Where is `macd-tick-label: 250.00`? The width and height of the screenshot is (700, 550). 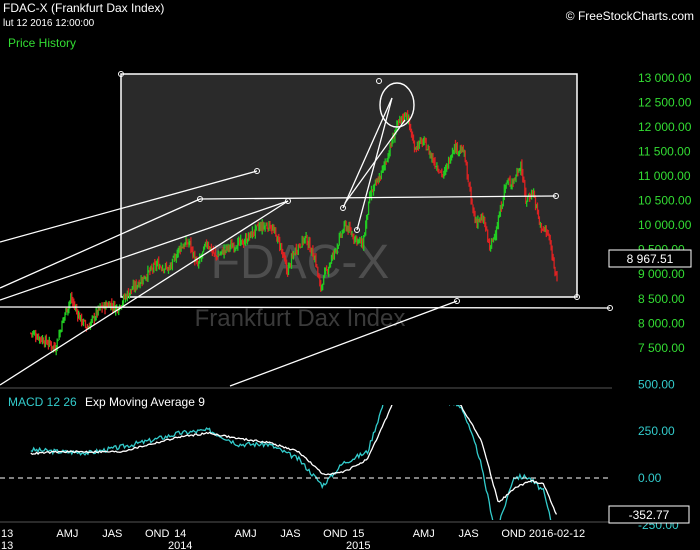
macd-tick-label: 250.00 is located at coordinates (656, 431).